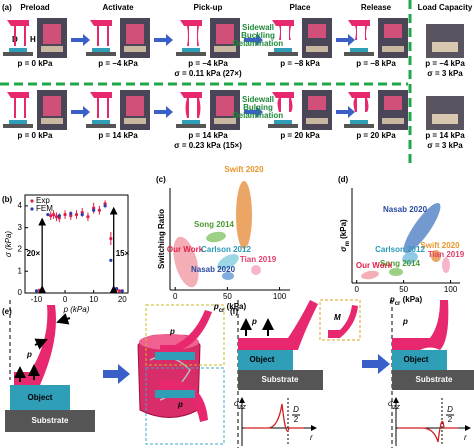  I want to click on pressure: p = −4 kPa, so click(208, 63).